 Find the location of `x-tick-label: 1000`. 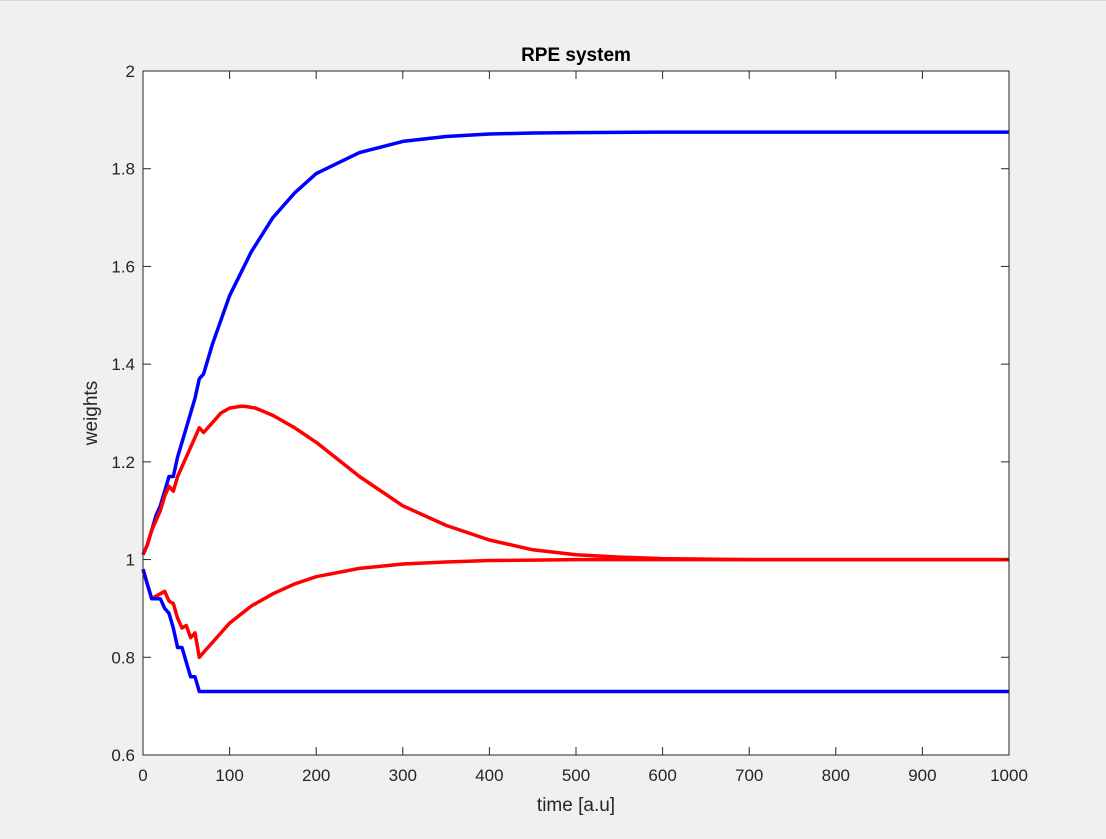

x-tick-label: 1000 is located at coordinates (1009, 775).